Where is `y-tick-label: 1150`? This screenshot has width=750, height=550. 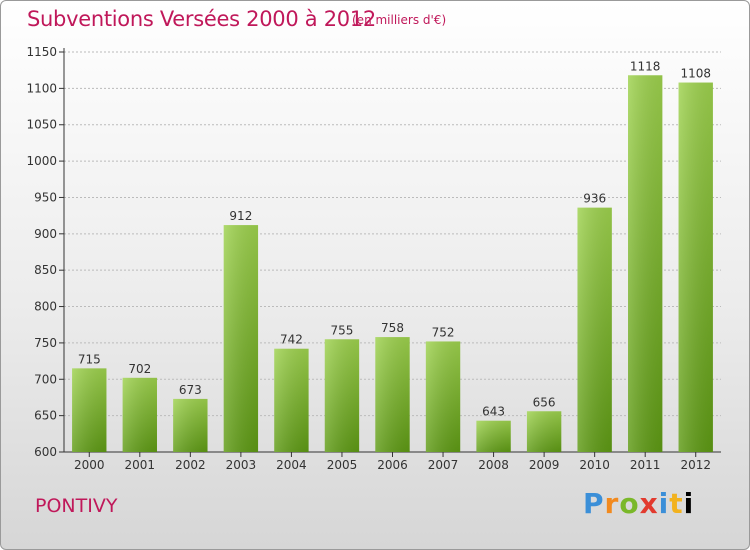
y-tick-label: 1150 is located at coordinates (41, 52).